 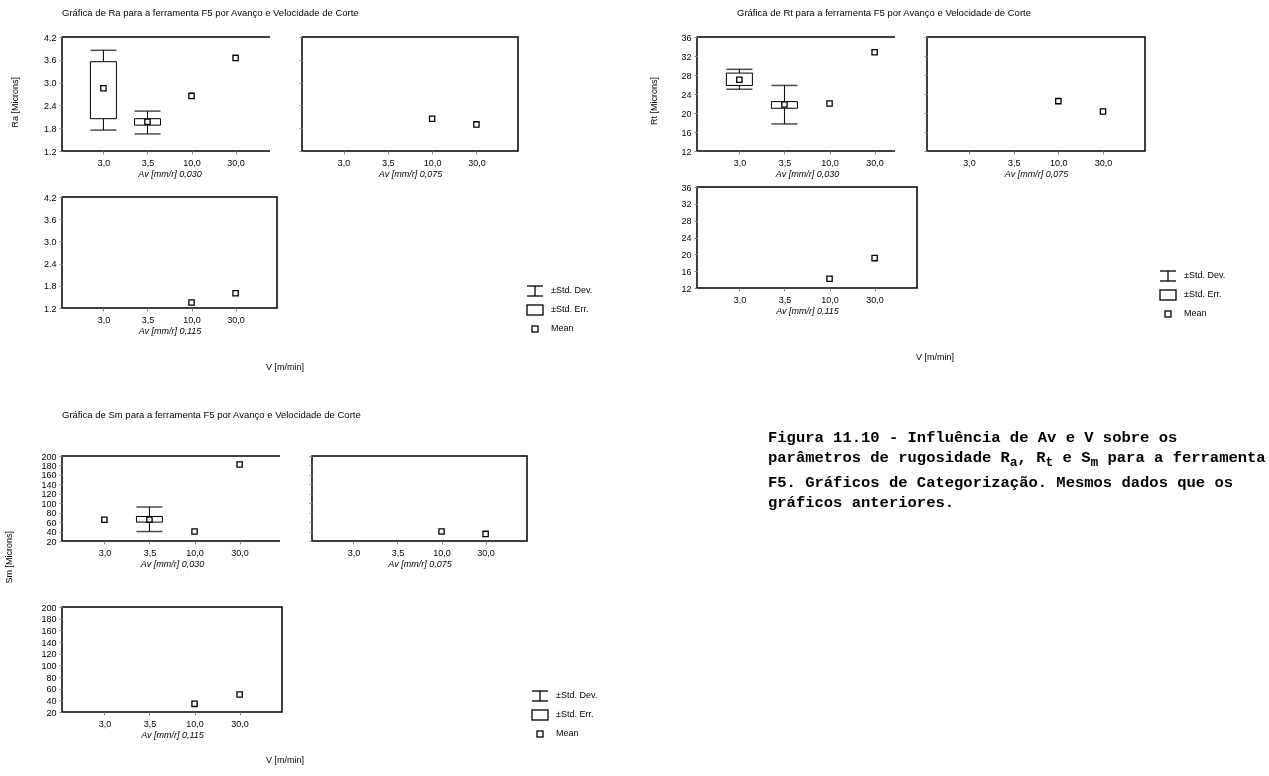 What do you see at coordinates (49, 619) in the screenshot?
I see `y-tick-label: 180` at bounding box center [49, 619].